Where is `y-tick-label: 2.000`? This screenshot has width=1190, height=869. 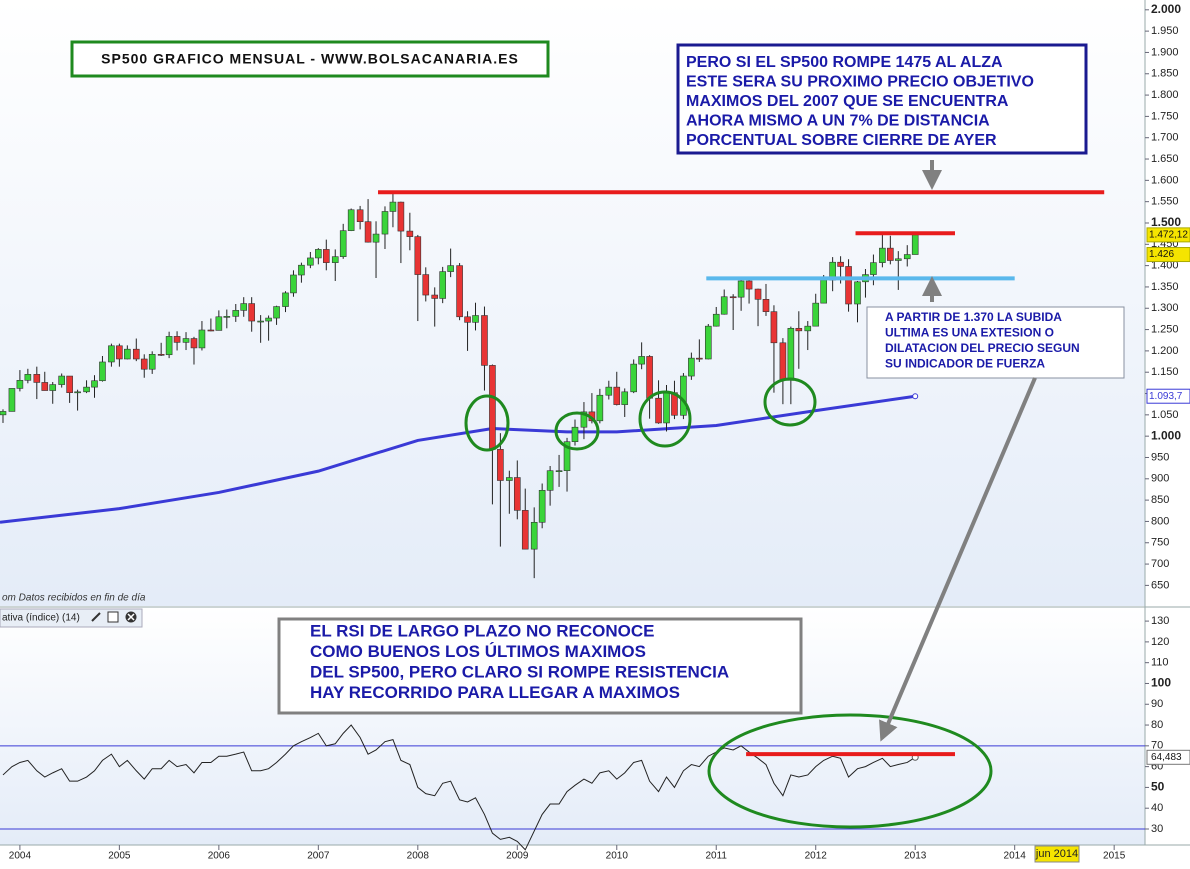 y-tick-label: 2.000 is located at coordinates (1166, 9).